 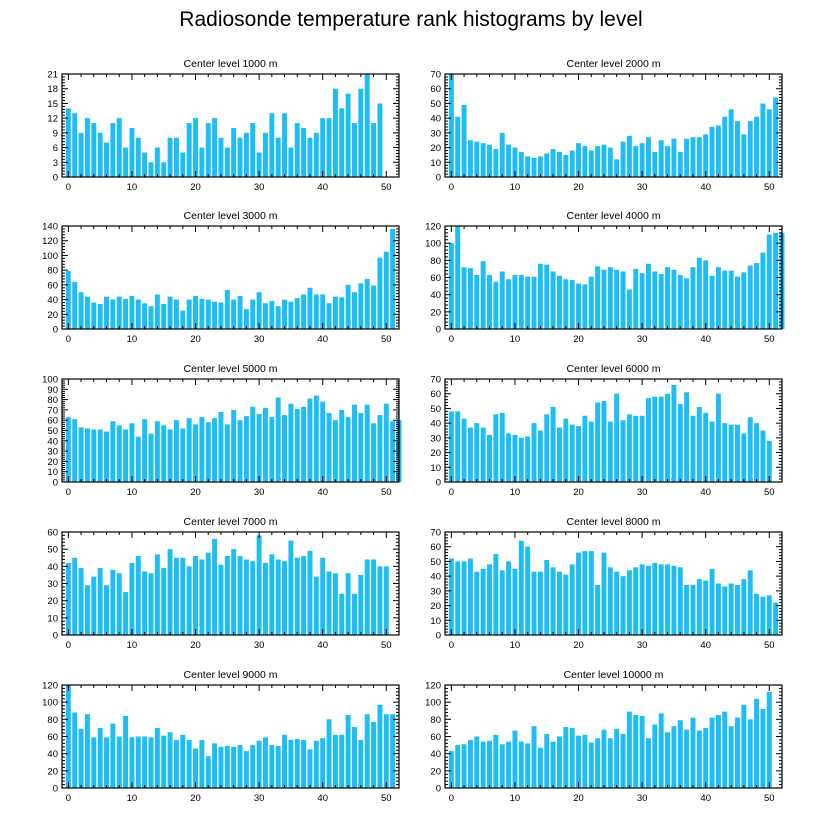 I want to click on y-tick-label: 40, so click(x=435, y=295).